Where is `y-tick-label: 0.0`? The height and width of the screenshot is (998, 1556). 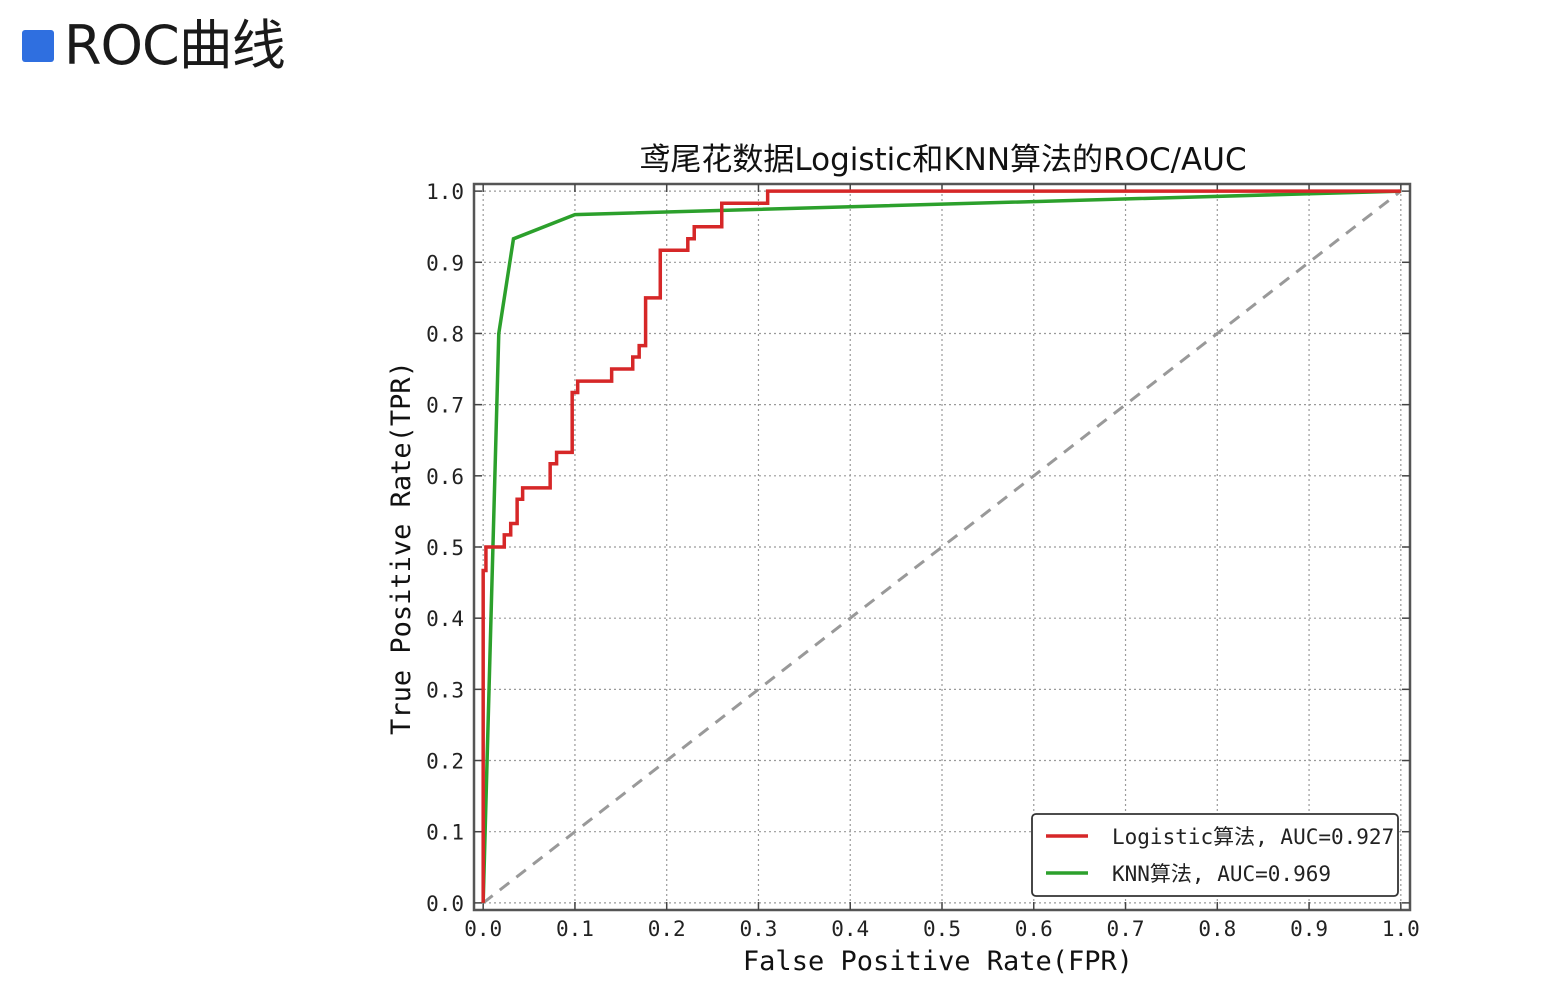 y-tick-label: 0.0 is located at coordinates (445, 904).